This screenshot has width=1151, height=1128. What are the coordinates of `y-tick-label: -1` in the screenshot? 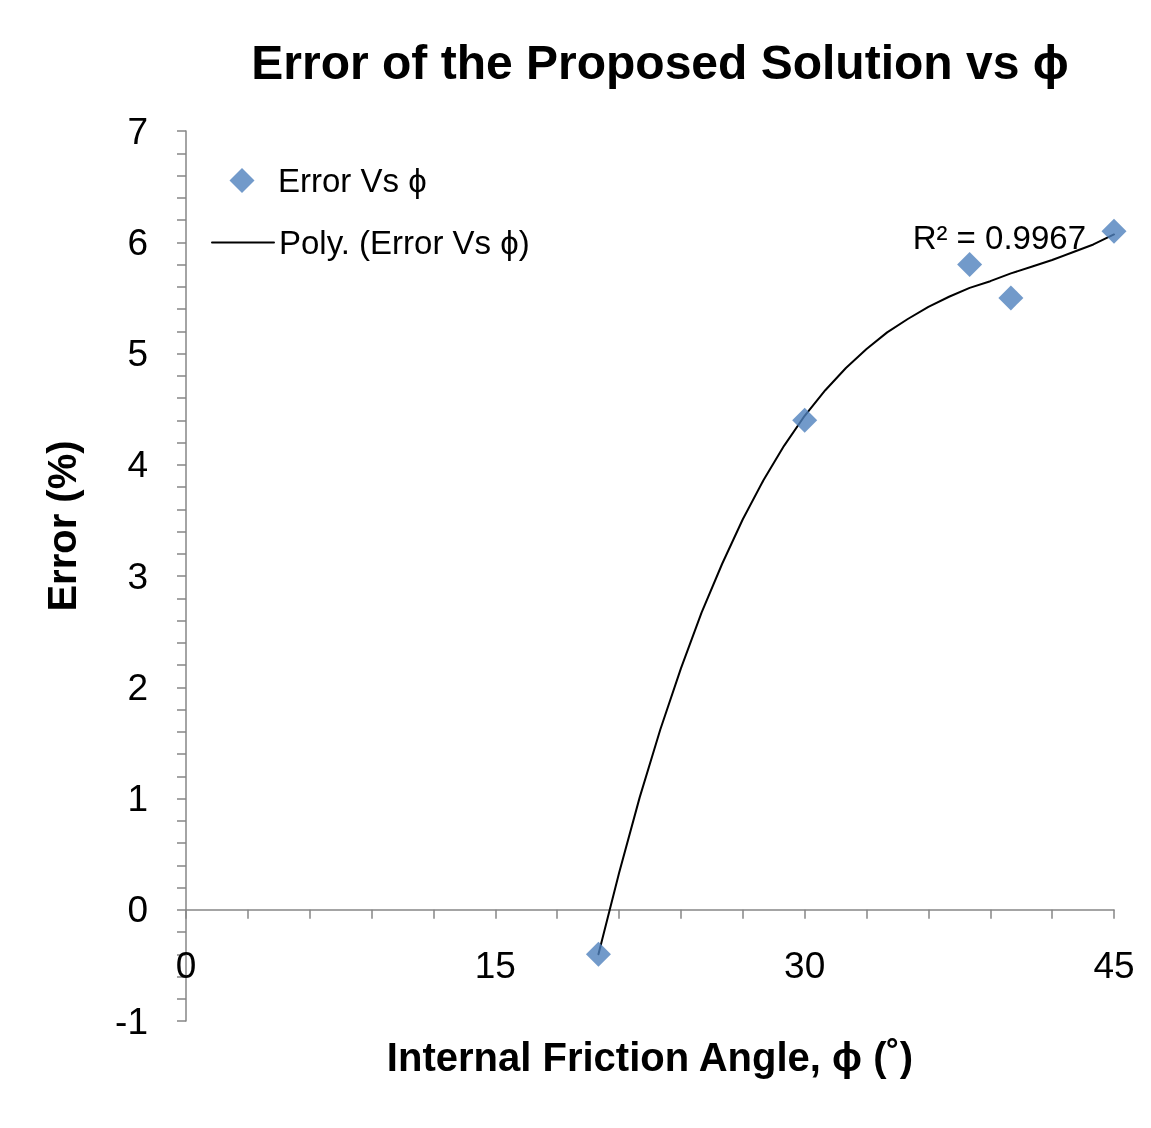 It's located at (131, 1021).